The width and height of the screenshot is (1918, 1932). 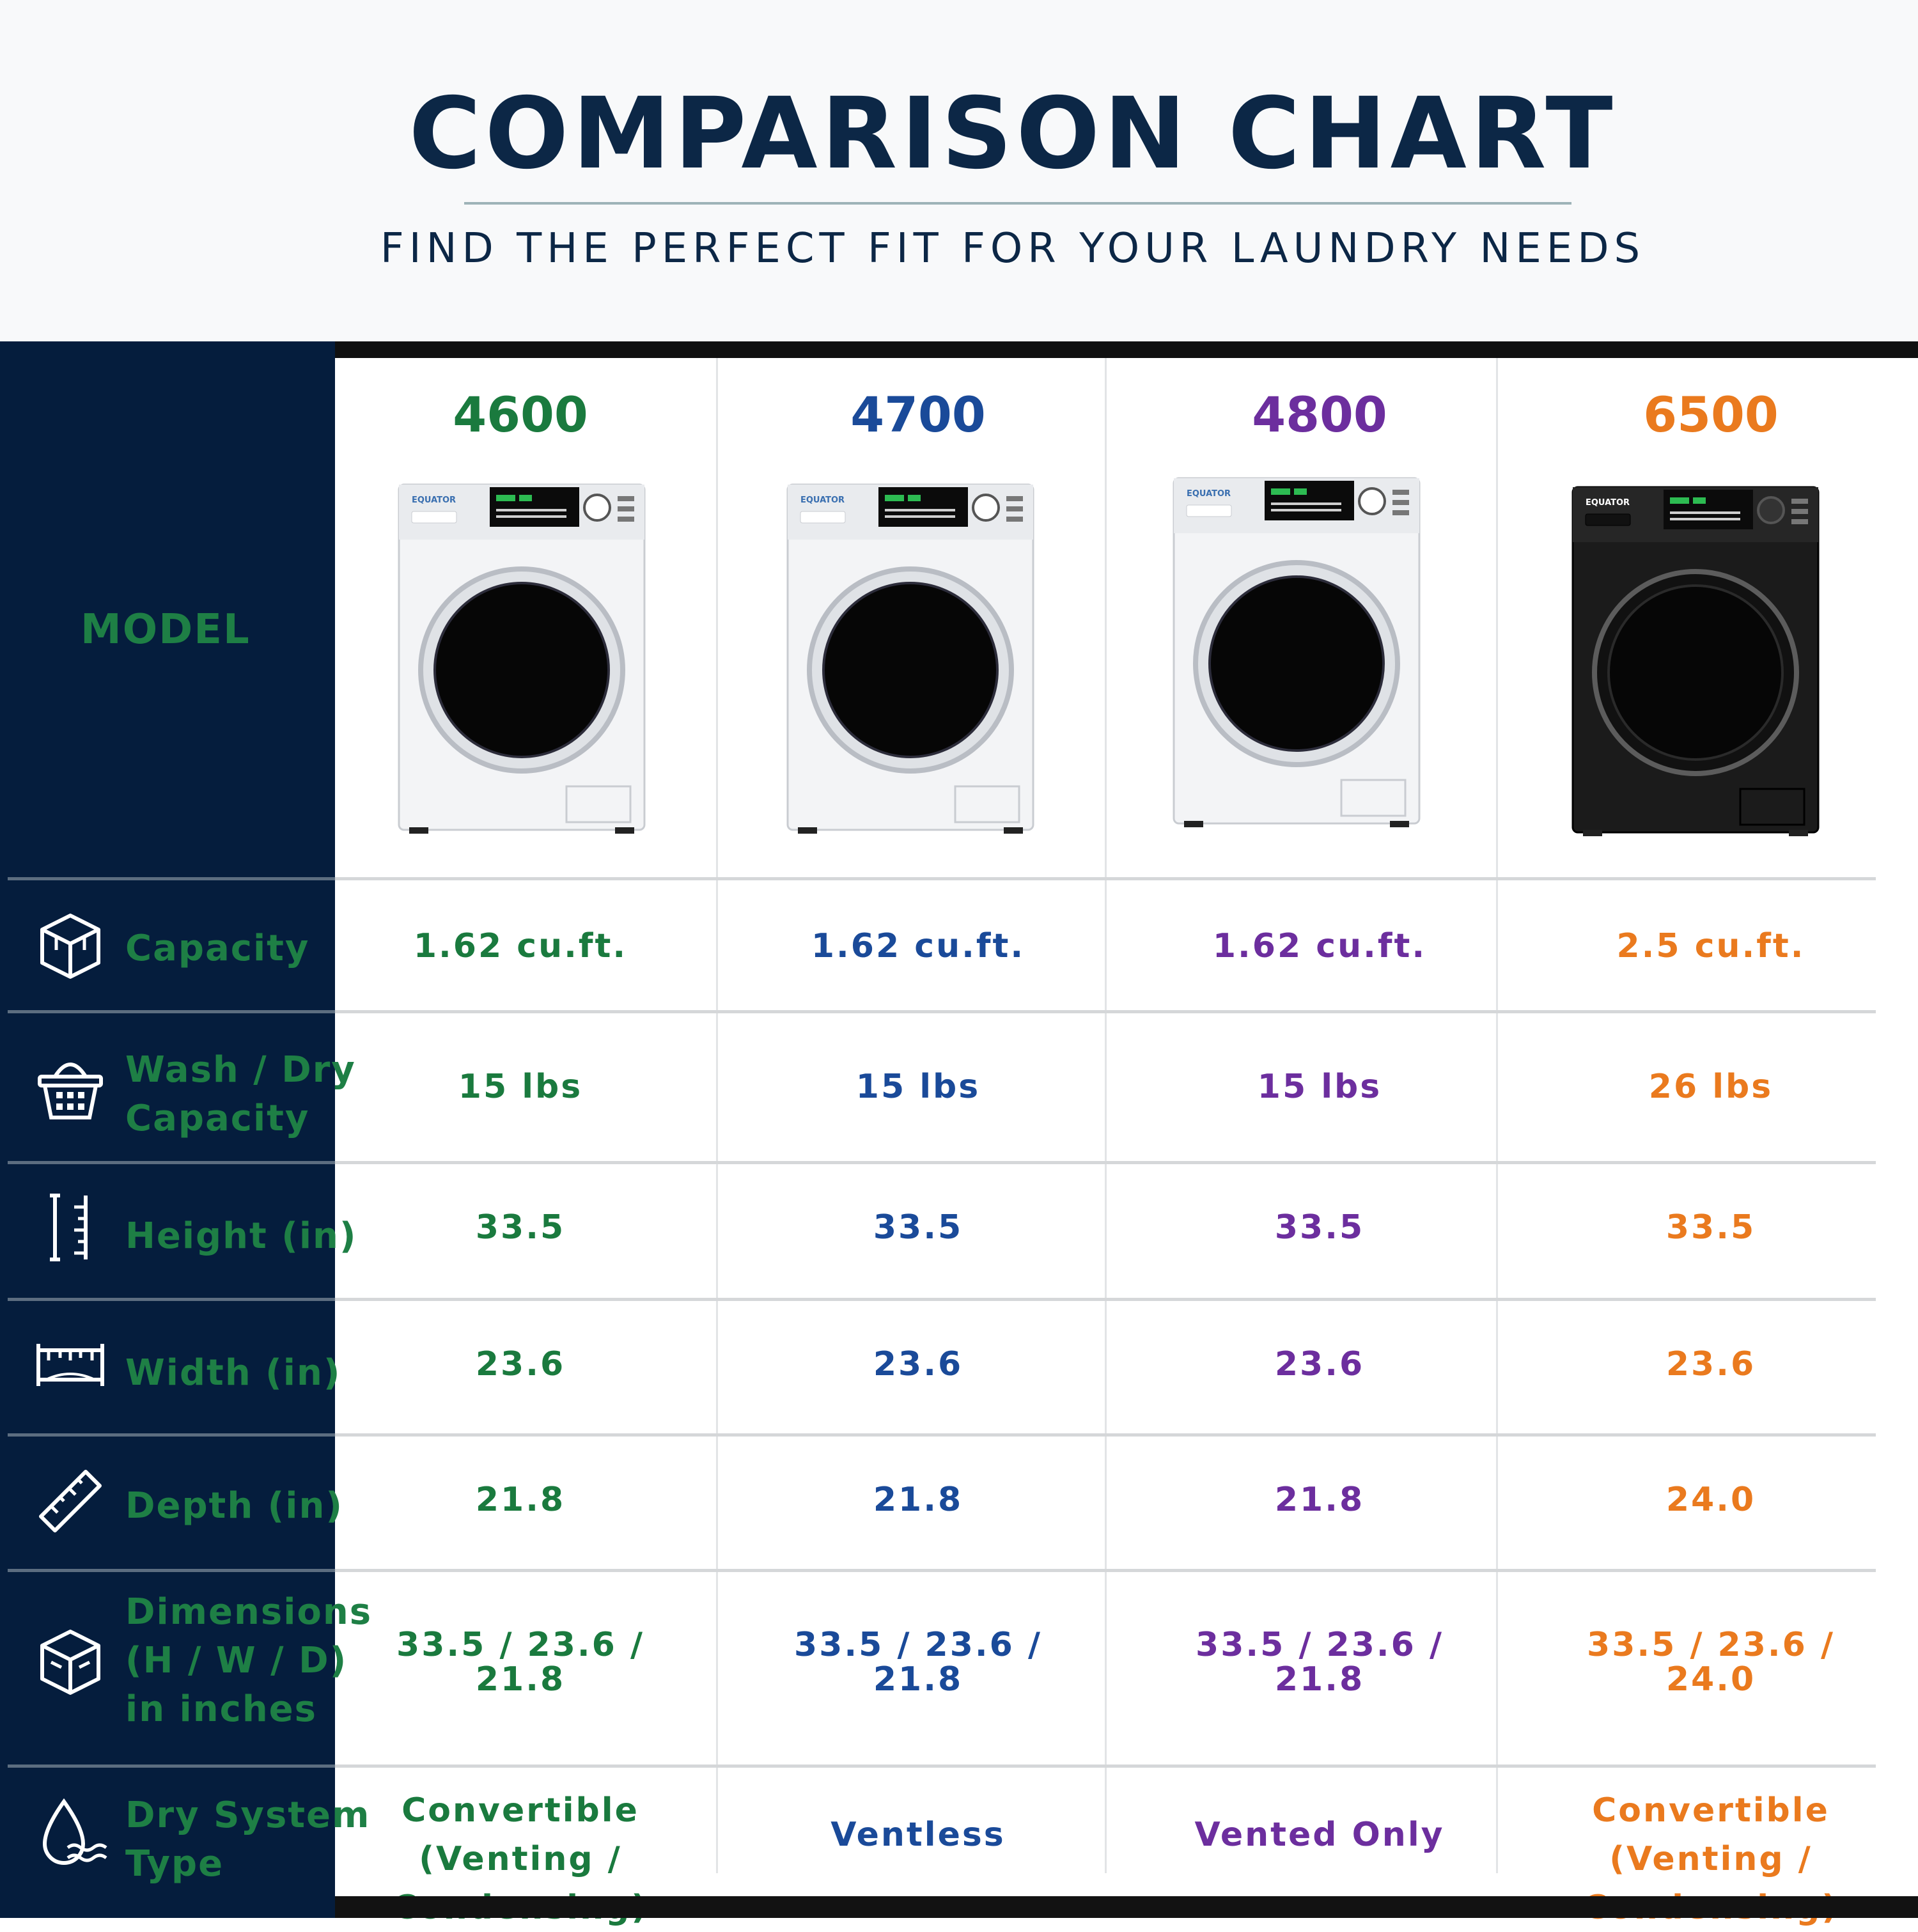 I want to click on model-name-4600: 4600, so click(x=520, y=414).